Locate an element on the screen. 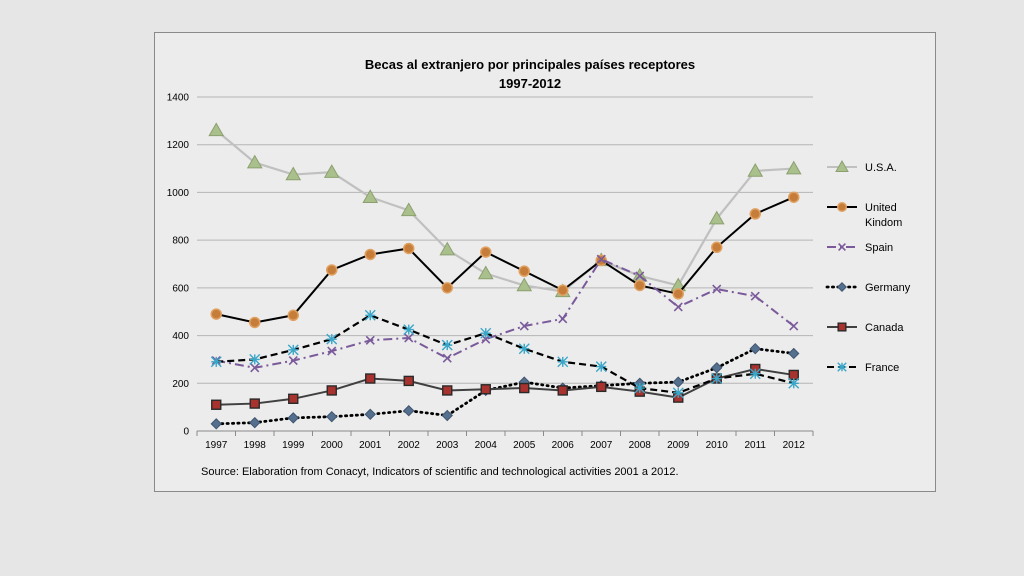 Image resolution: width=1024 pixels, height=576 pixels. series-germany is located at coordinates (505, 386).